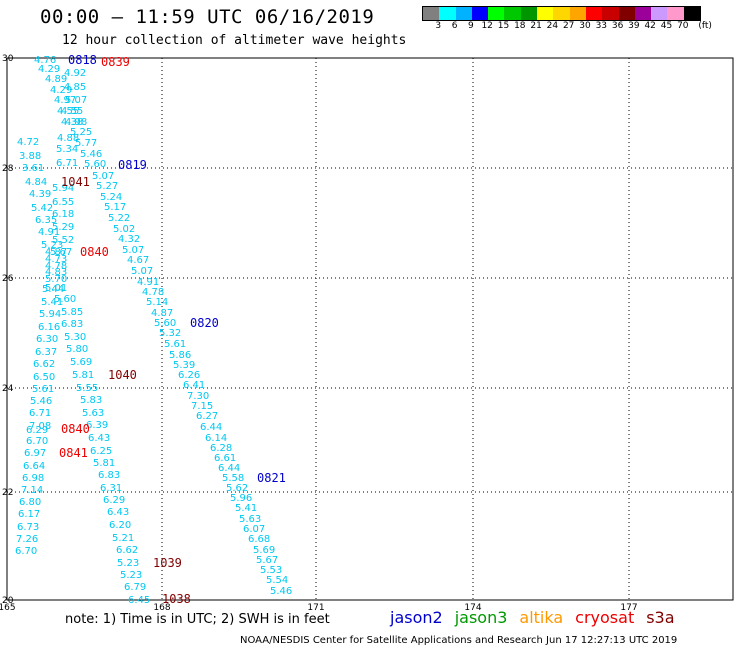 The height and width of the screenshot is (650, 740). What do you see at coordinates (76, 122) in the screenshot?
I see `wave-height-value: 4.98` at bounding box center [76, 122].